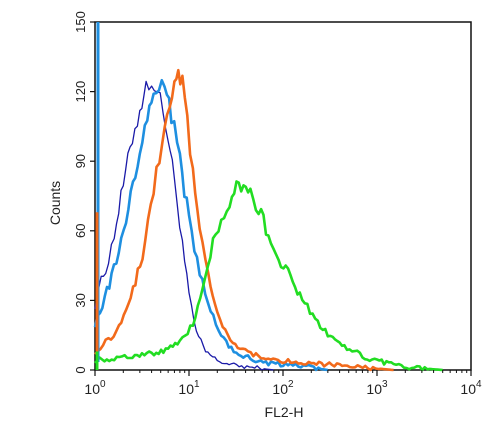 The width and height of the screenshot is (499, 427). I want to click on y-tick-label: 120, so click(80, 92).